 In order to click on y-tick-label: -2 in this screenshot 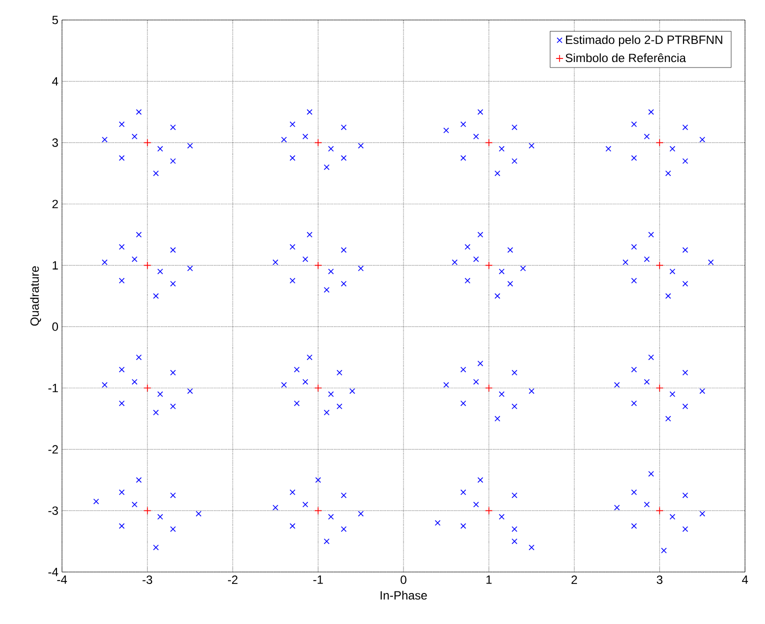, I will do `click(53, 449)`.